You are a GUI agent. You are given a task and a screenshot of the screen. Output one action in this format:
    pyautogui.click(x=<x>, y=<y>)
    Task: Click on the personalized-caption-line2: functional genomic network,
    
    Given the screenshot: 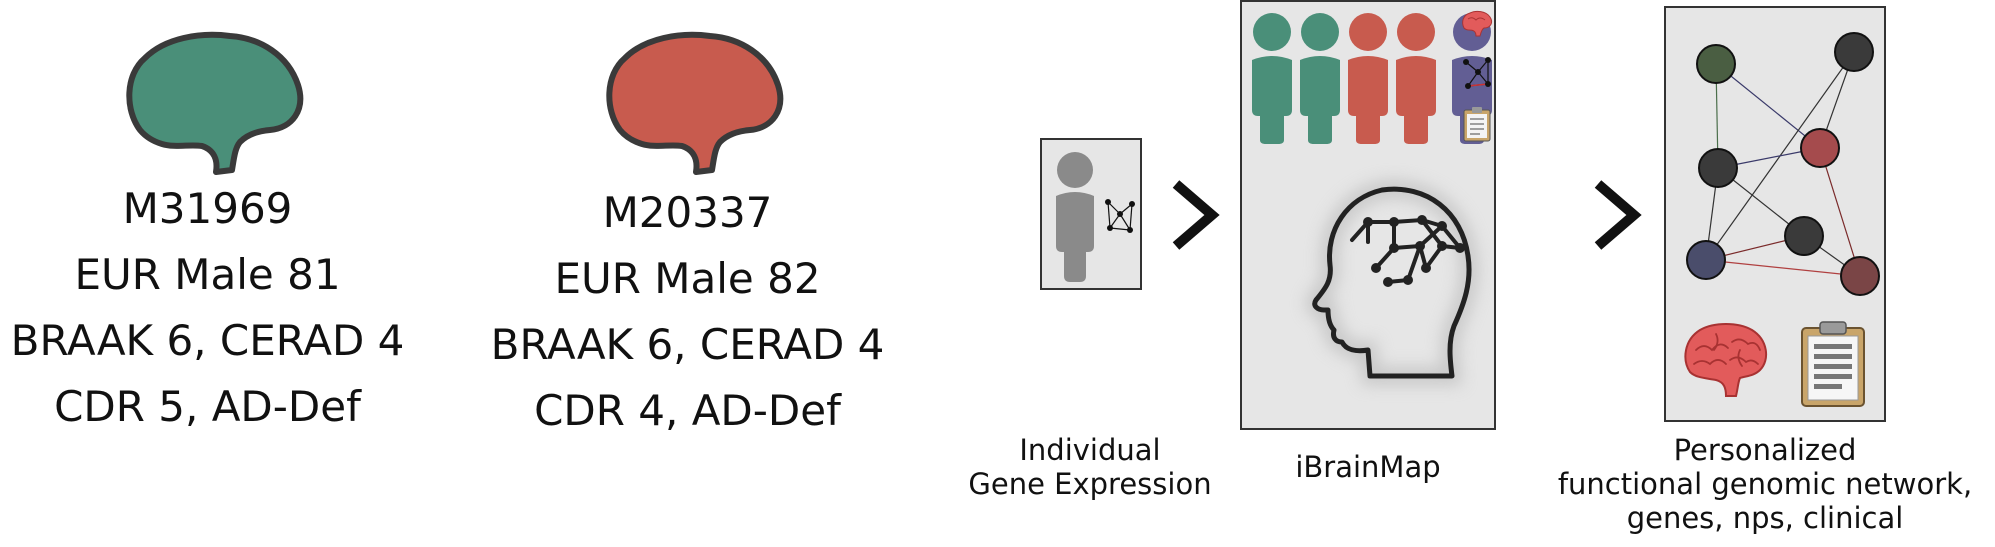 What is the action you would take?
    pyautogui.click(x=1765, y=484)
    